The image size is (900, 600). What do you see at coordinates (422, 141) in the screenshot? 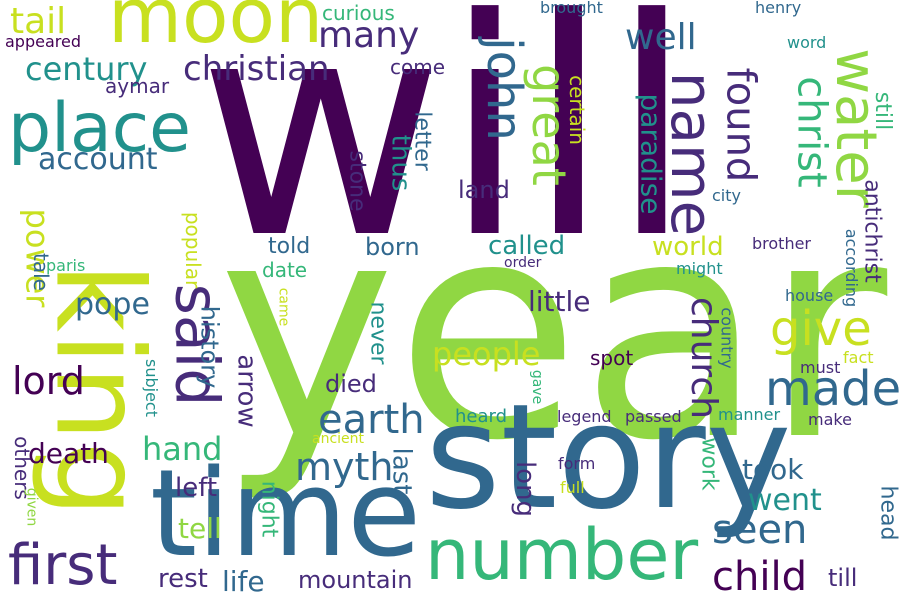
I see `word-letter: letter` at bounding box center [422, 141].